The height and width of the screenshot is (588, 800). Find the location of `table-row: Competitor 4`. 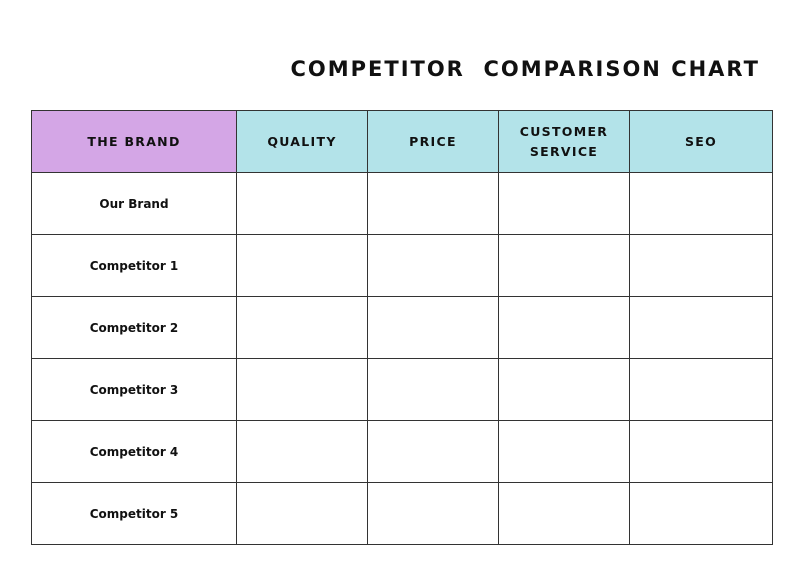

table-row: Competitor 4 is located at coordinates (402, 451).